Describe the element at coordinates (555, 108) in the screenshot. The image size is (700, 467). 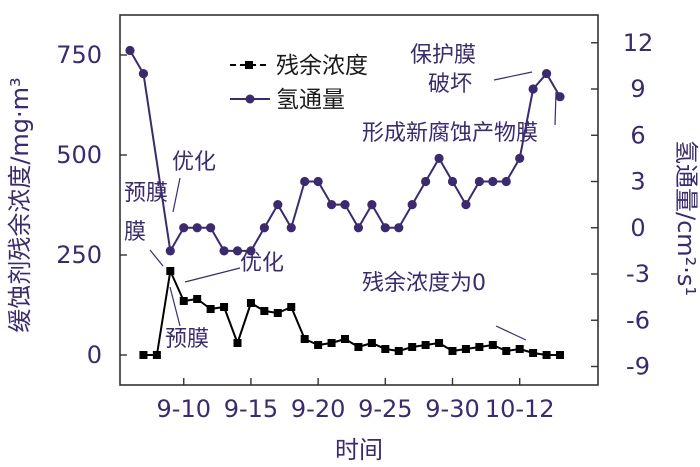
I see `arrow-new-film` at that location.